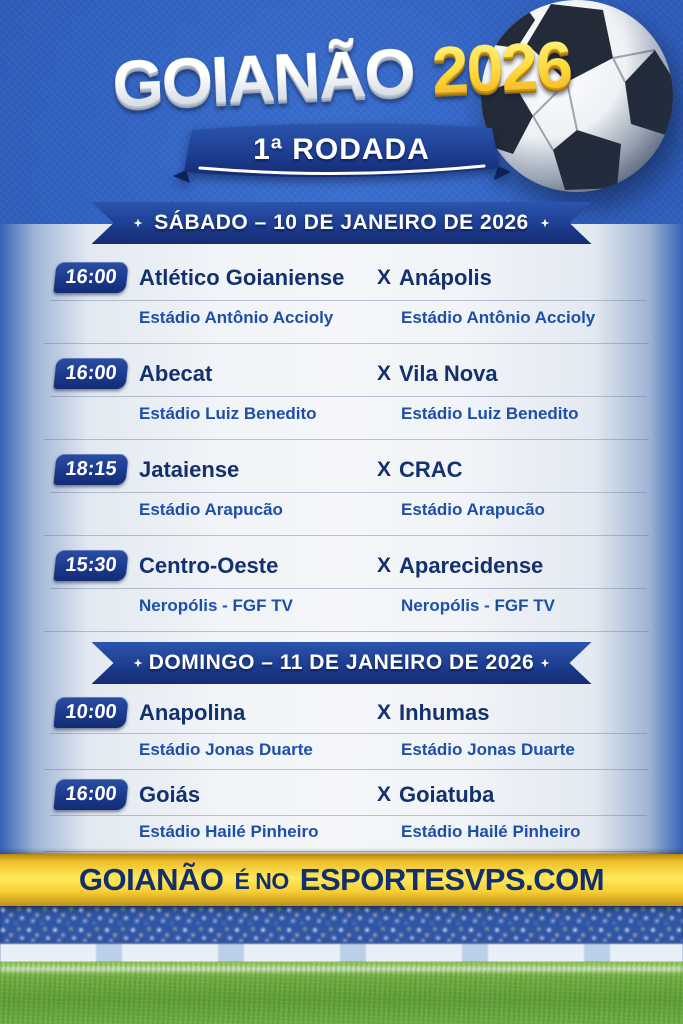  What do you see at coordinates (341, 562) in the screenshot?
I see `match-teams-row: 15:30 Centro-Oeste X Aparecidense` at bounding box center [341, 562].